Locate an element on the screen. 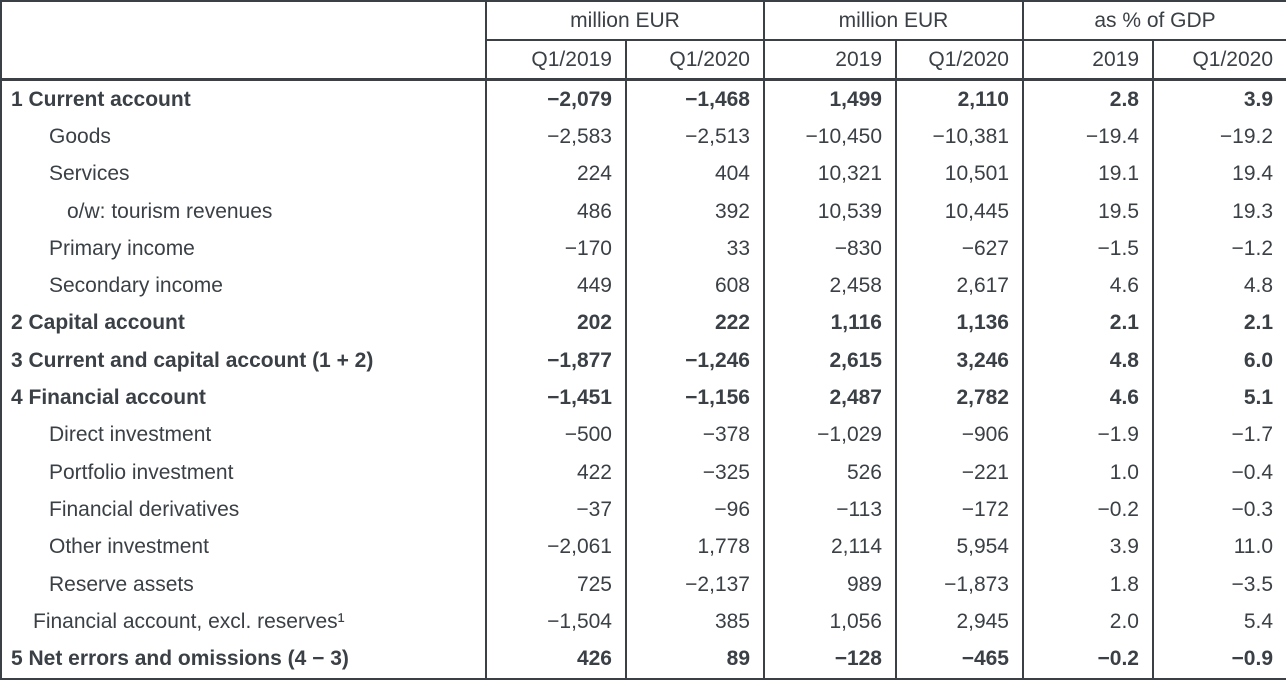 This screenshot has width=1286, height=680. value-cell: 486 is located at coordinates (555, 211).